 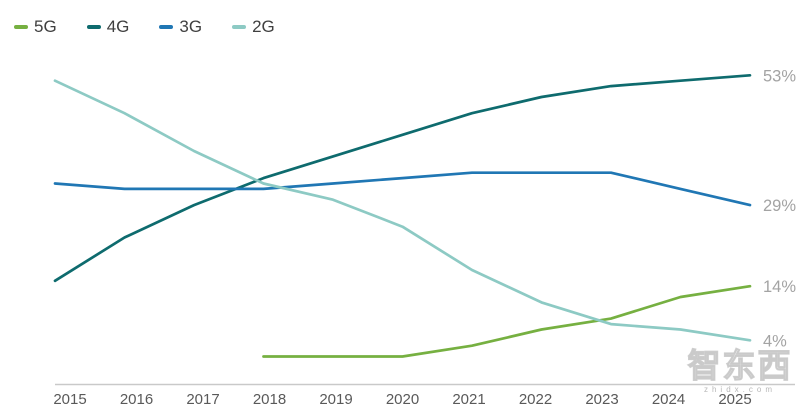 What do you see at coordinates (69, 399) in the screenshot?
I see `x-tick-label-2015: 2015` at bounding box center [69, 399].